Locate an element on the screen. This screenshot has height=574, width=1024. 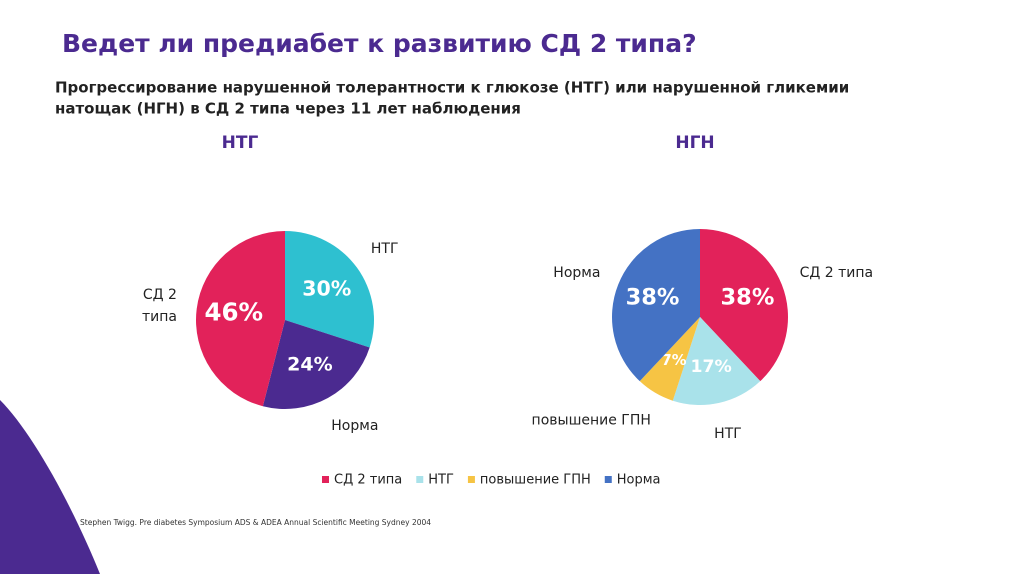
legend-label: Норма is located at coordinates (639, 480).